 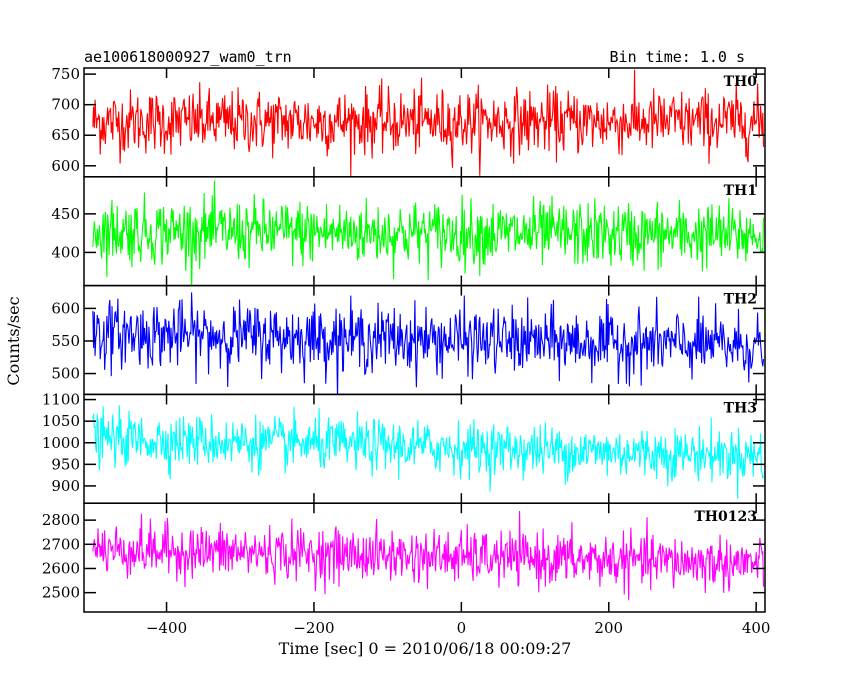 I want to click on series-th0, so click(x=428, y=123).